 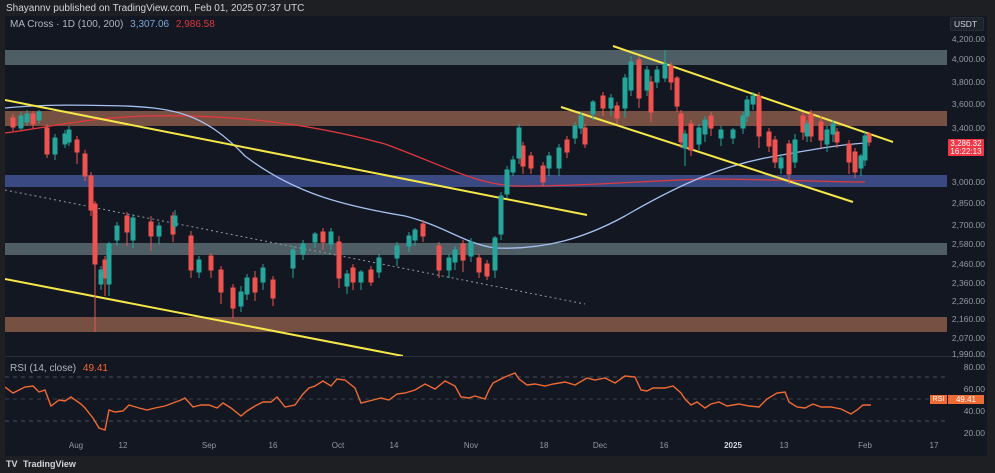 What do you see at coordinates (968, 225) in the screenshot?
I see `price-label: 2,700.00` at bounding box center [968, 225].